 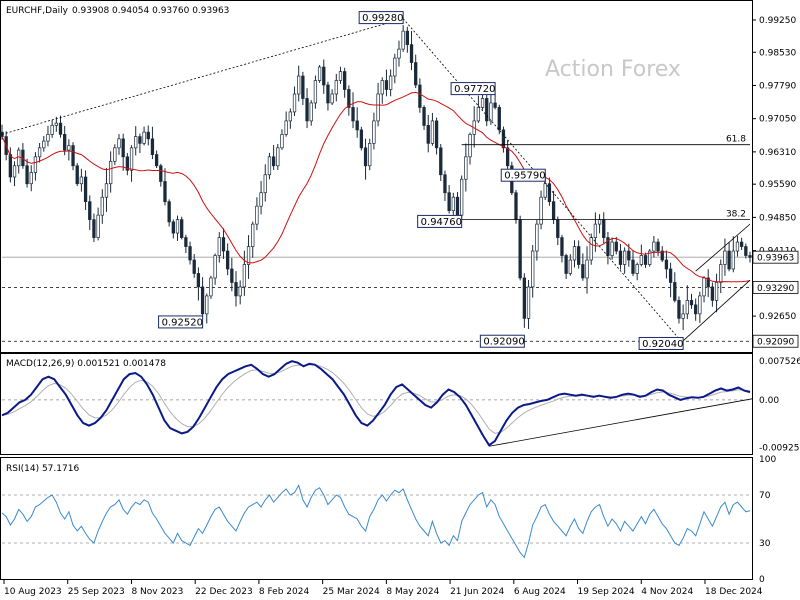 I want to click on swing-label: 0.95790, so click(x=524, y=176).